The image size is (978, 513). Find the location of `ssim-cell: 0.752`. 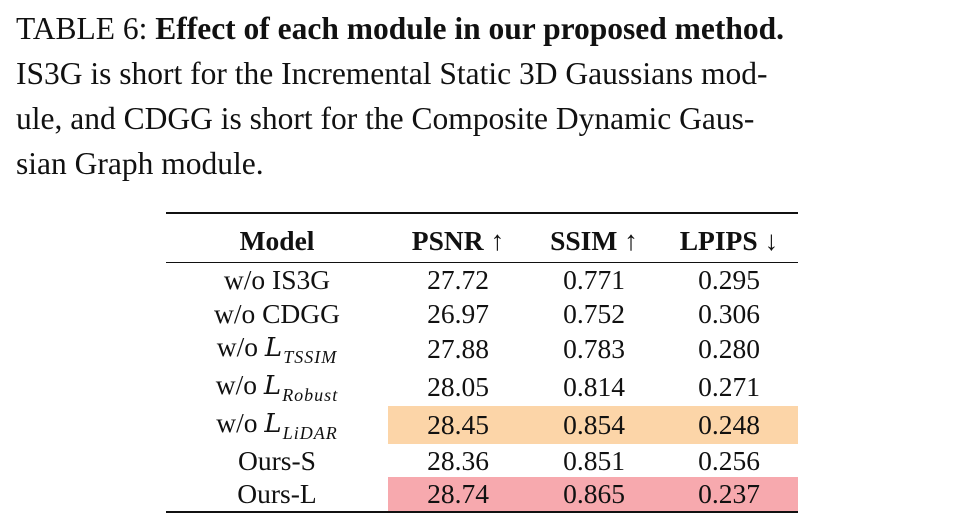

ssim-cell: 0.752 is located at coordinates (594, 313).